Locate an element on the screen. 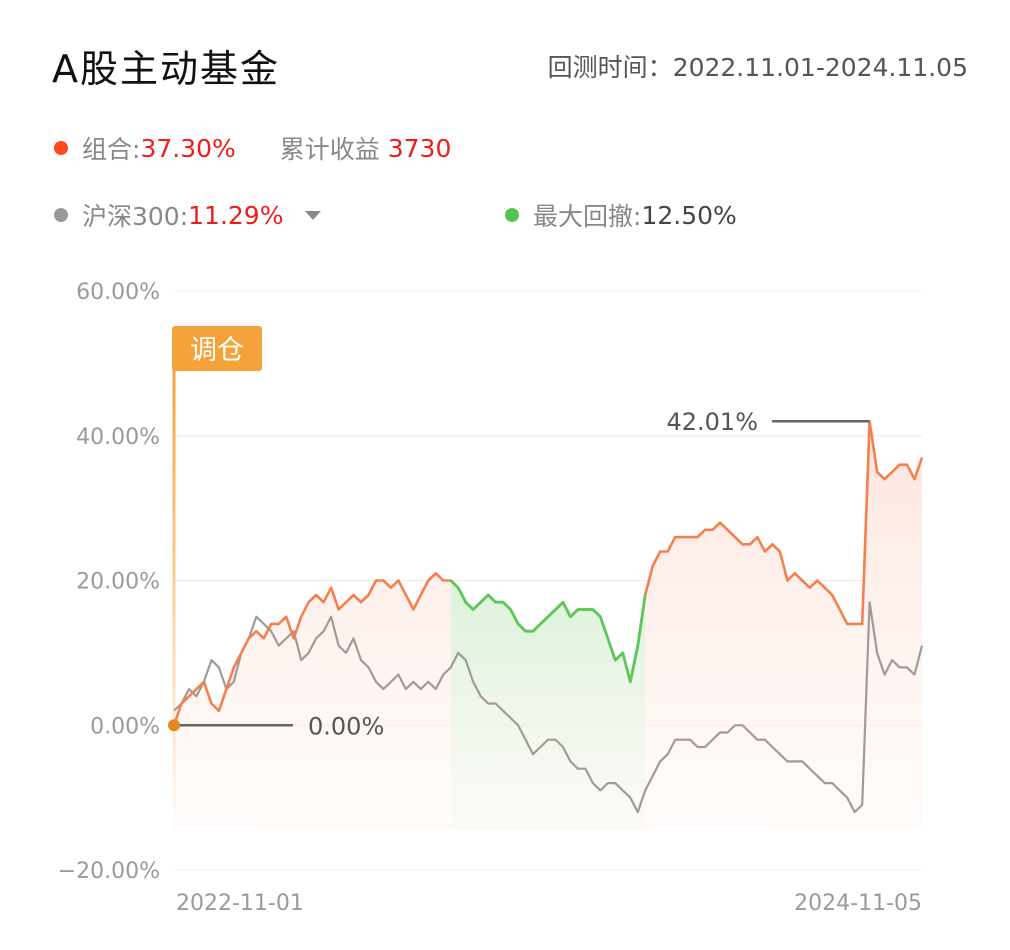 This screenshot has height=950, width=1010. drawdown-stat: 最大回撤: 12.50% is located at coordinates (621, 215).